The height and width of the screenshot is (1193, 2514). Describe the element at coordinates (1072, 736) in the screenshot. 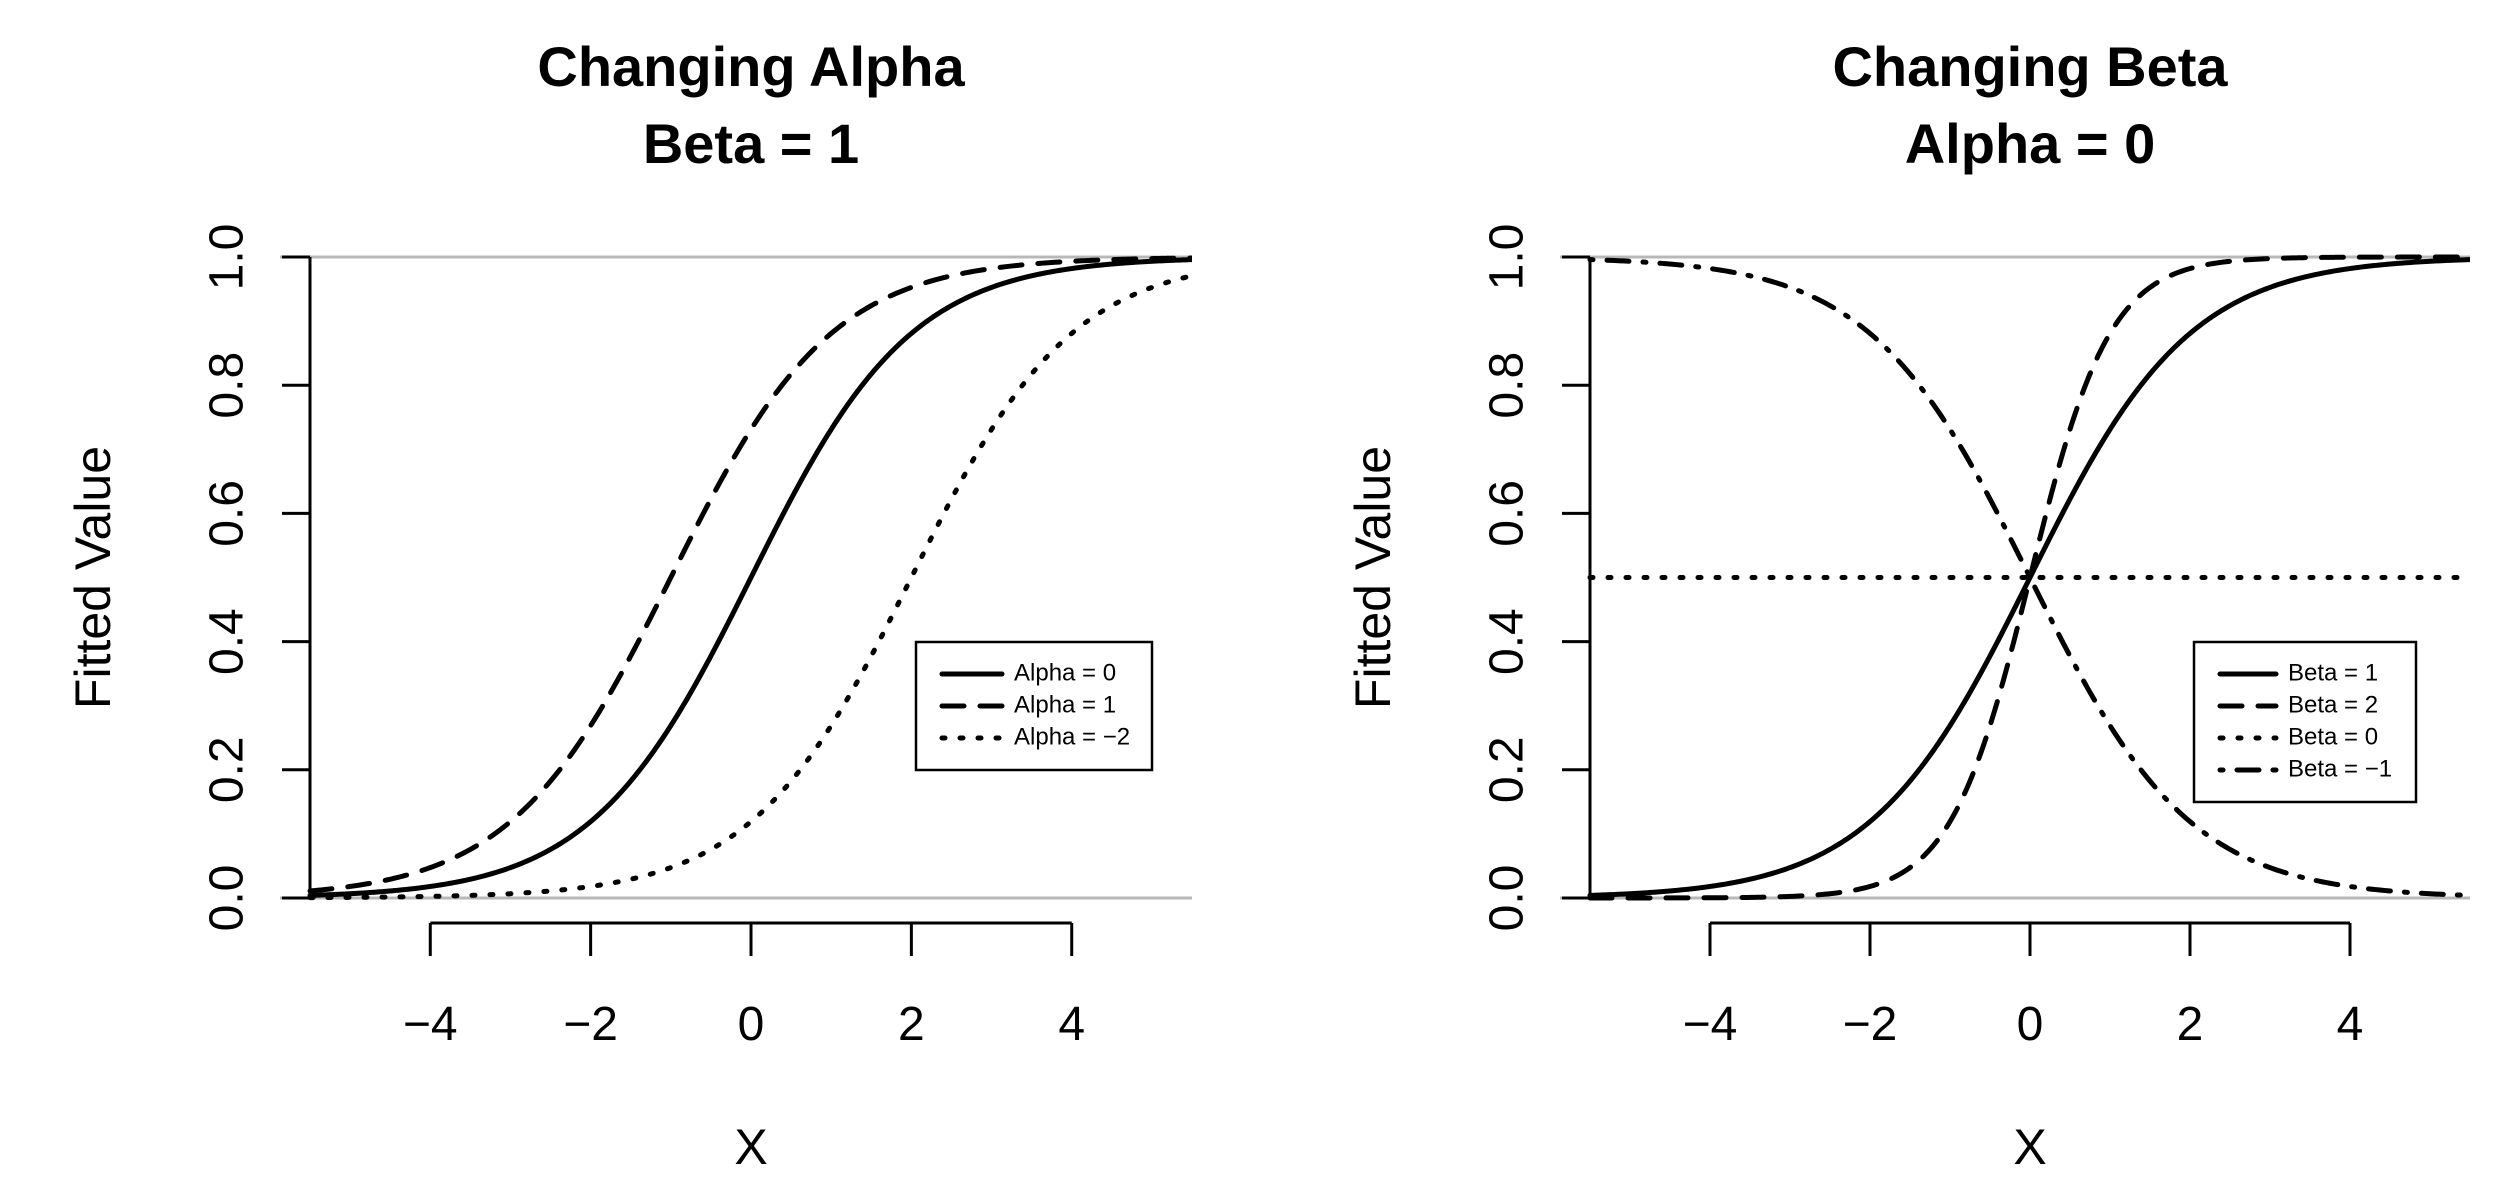

I see `legend-label: Alpha = −2` at that location.